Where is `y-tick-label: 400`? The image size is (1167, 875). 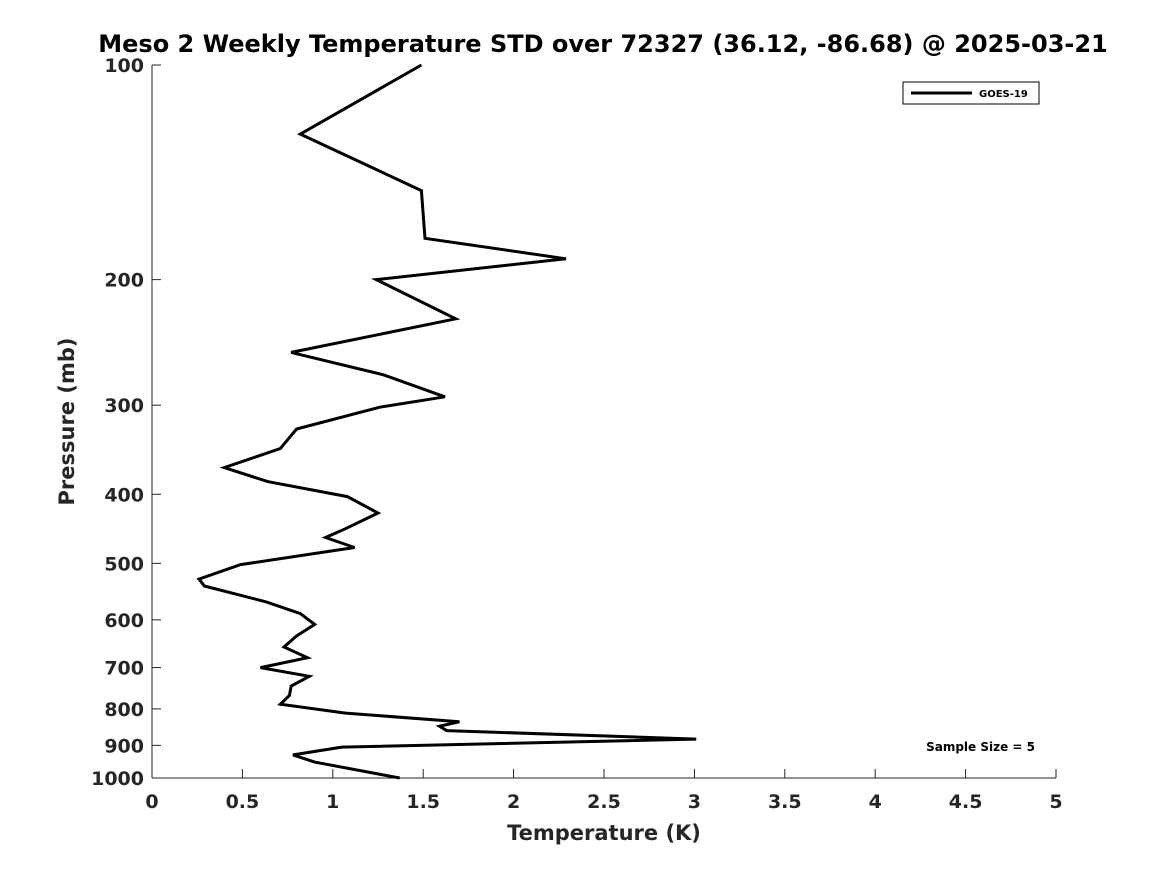 y-tick-label: 400 is located at coordinates (124, 495).